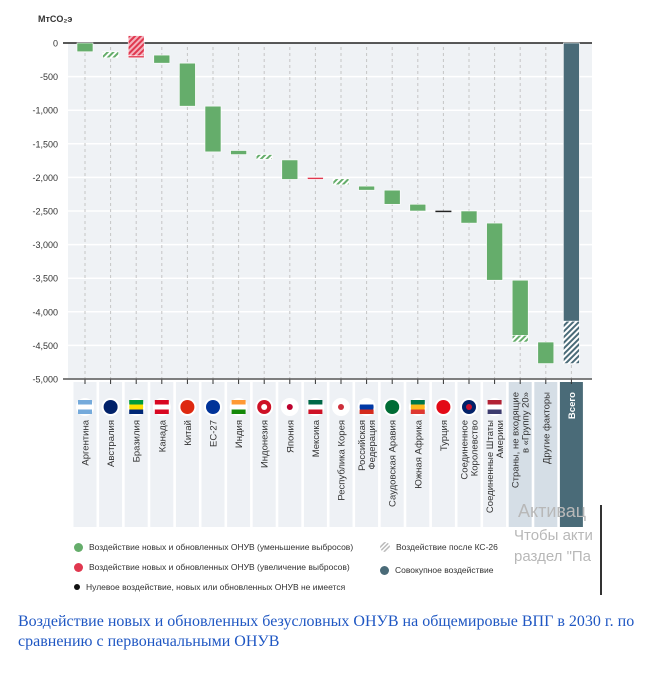 The width and height of the screenshot is (670, 677). Describe the element at coordinates (111, 443) in the screenshot. I see `category-label: Австралия` at that location.